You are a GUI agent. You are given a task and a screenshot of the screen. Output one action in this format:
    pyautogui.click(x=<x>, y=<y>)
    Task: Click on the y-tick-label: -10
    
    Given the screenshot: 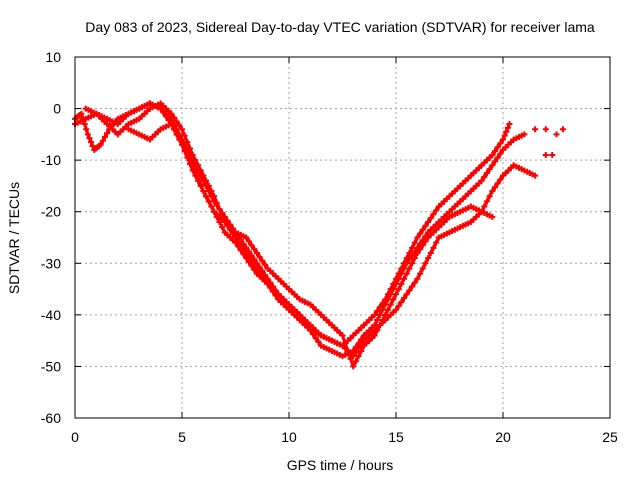 What is the action you would take?
    pyautogui.click(x=51, y=160)
    